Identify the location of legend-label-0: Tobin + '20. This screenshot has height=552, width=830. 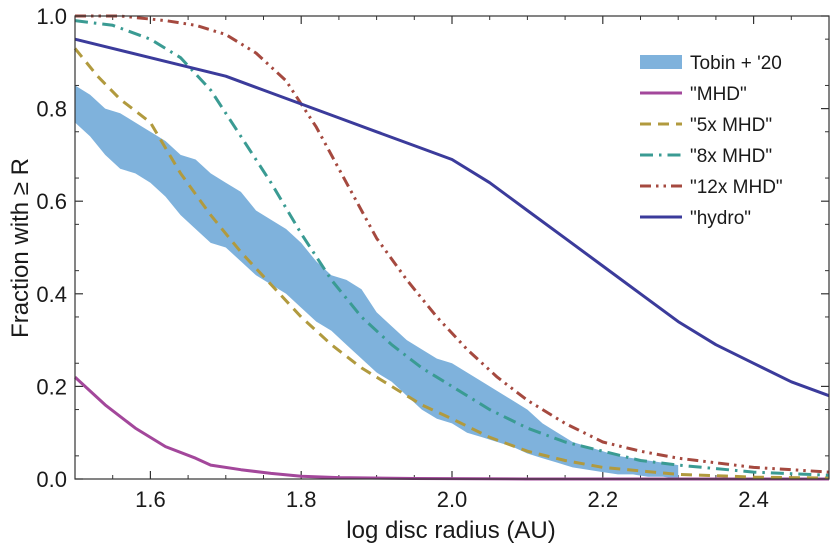
(736, 63).